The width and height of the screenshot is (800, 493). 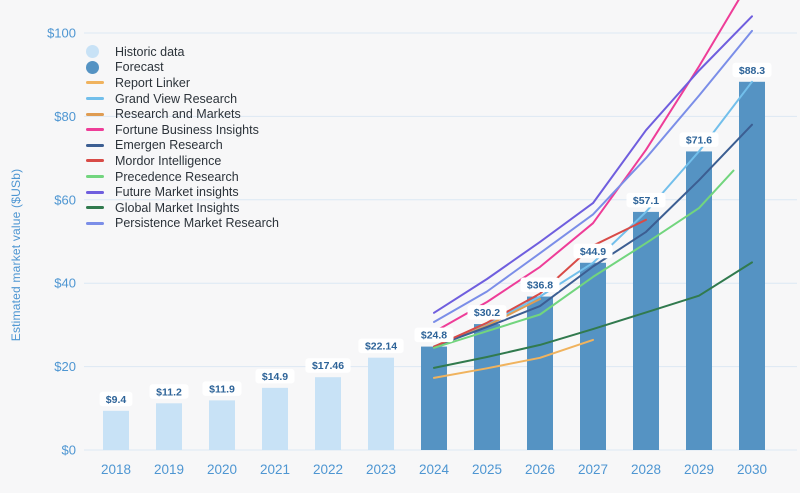 I want to click on x-tick-label: 2019, so click(x=169, y=469).